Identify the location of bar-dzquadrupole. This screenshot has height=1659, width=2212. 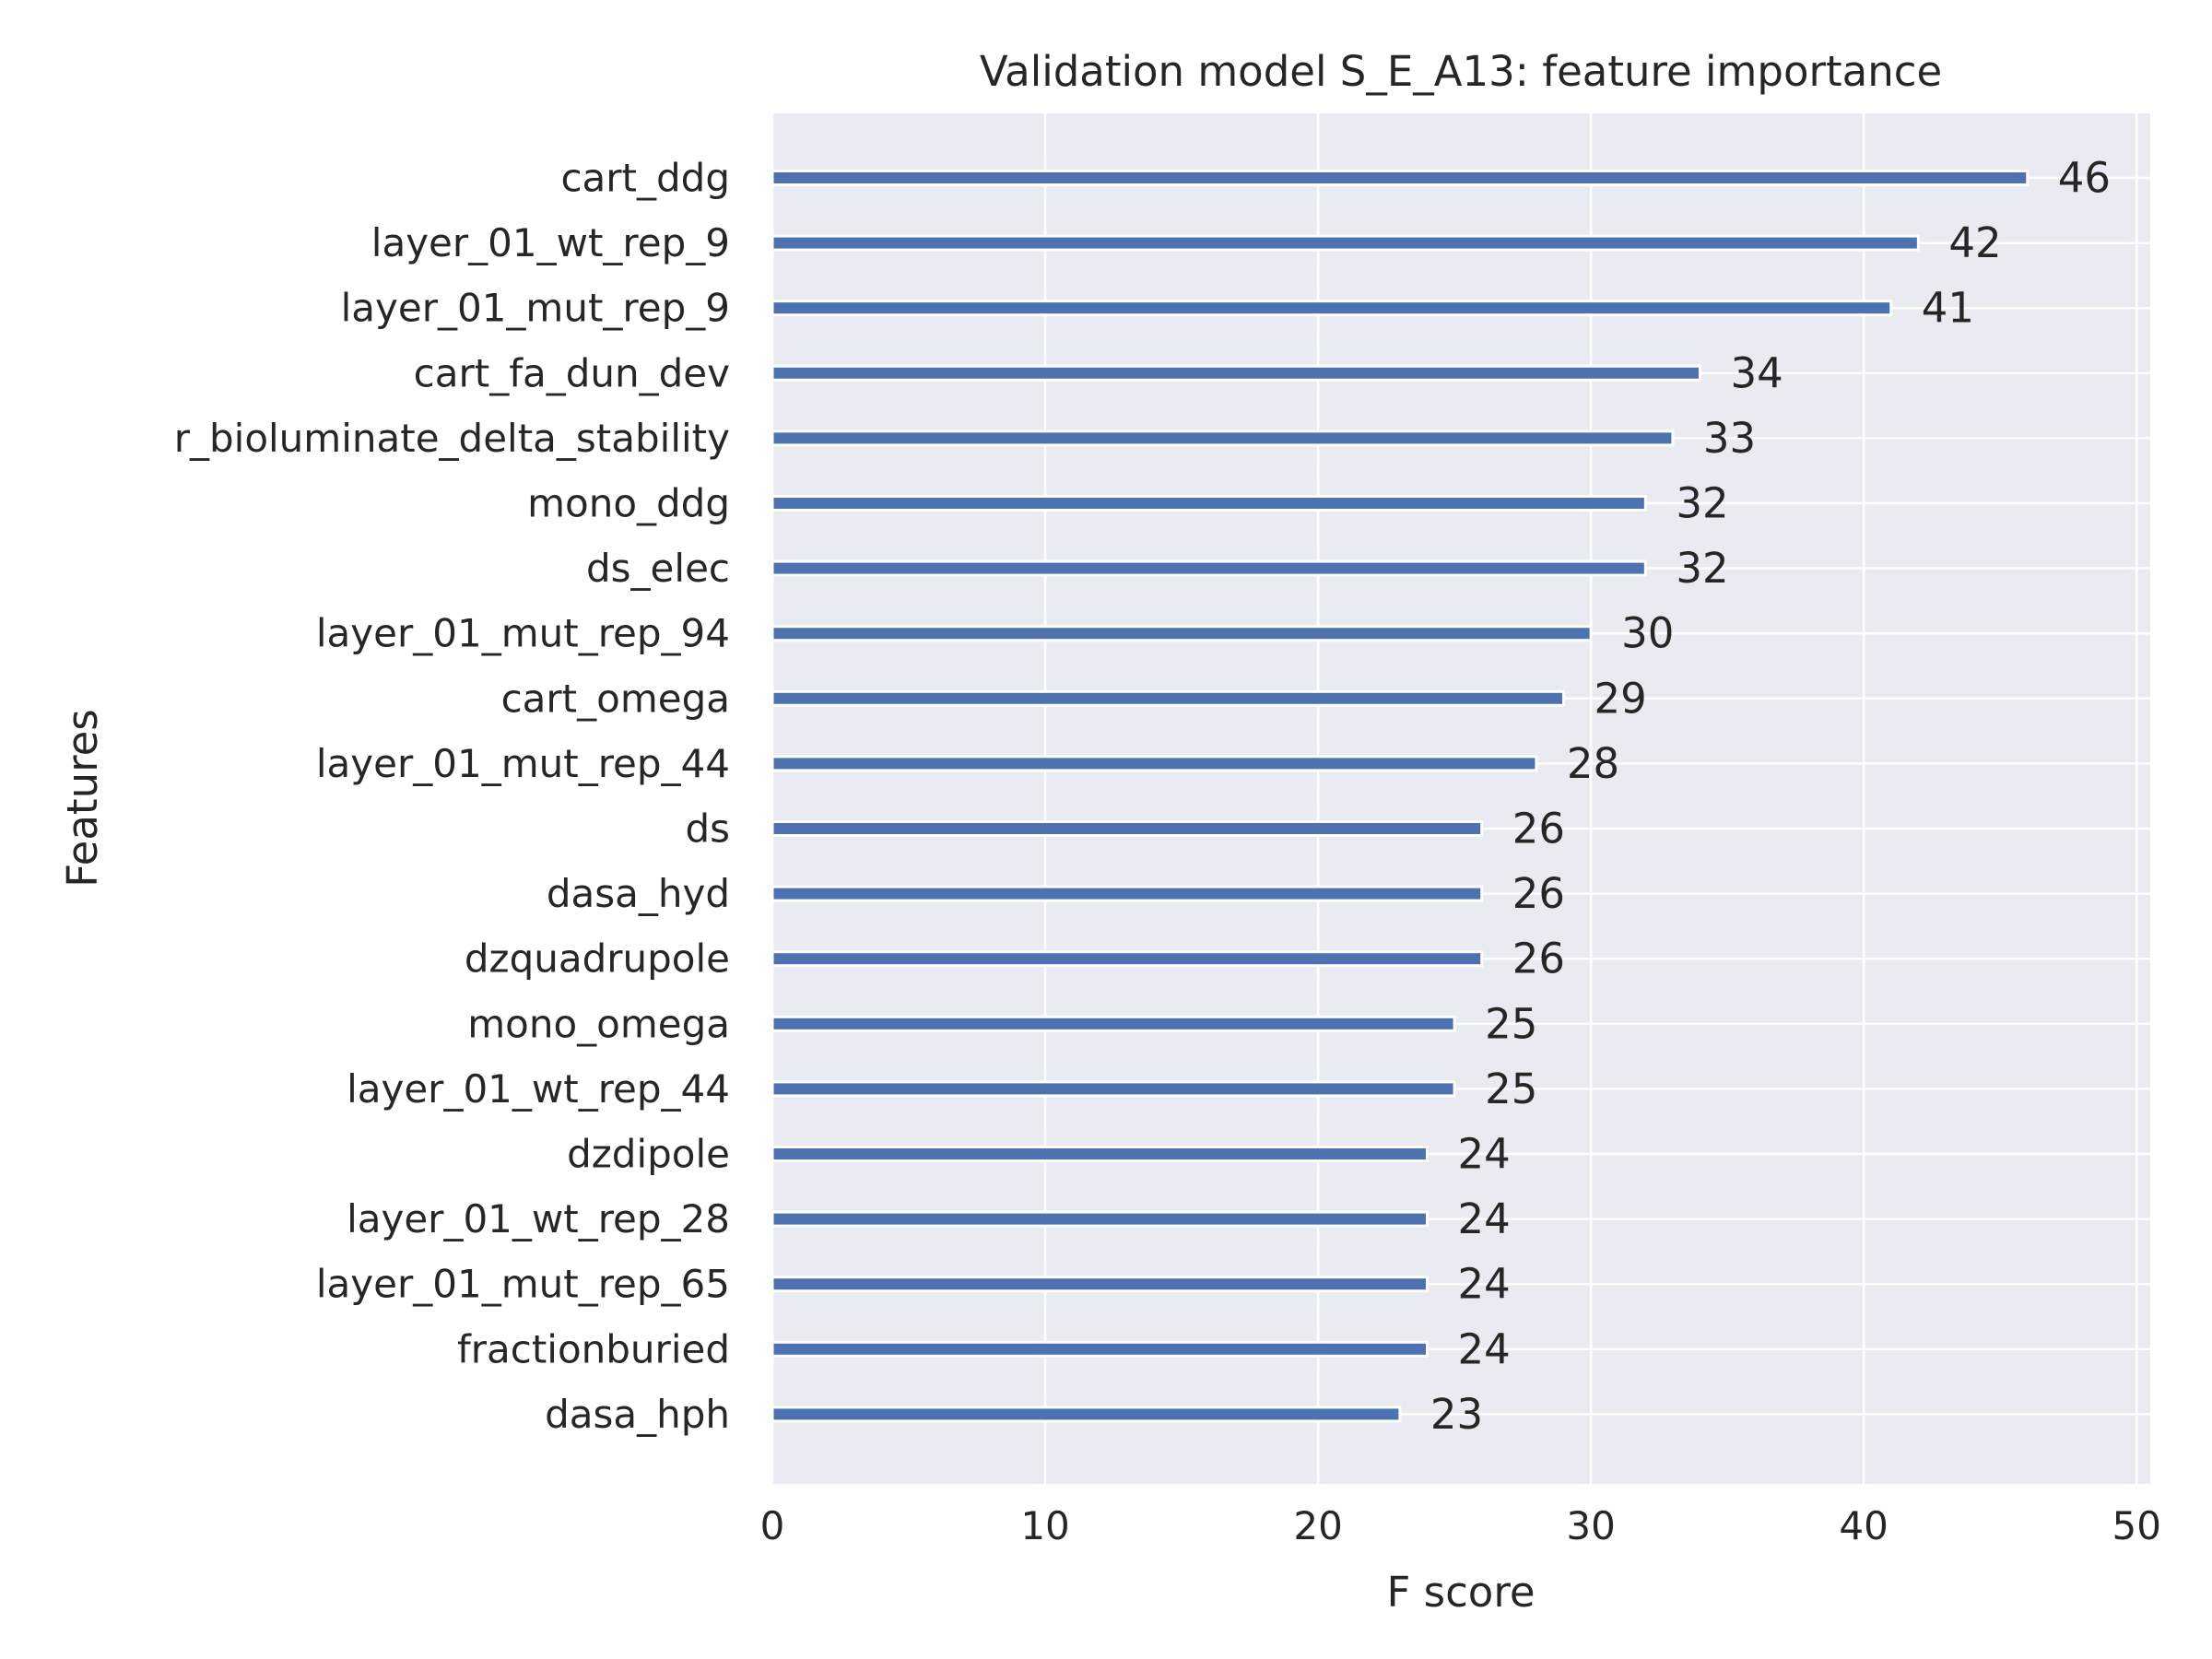
(1127, 959).